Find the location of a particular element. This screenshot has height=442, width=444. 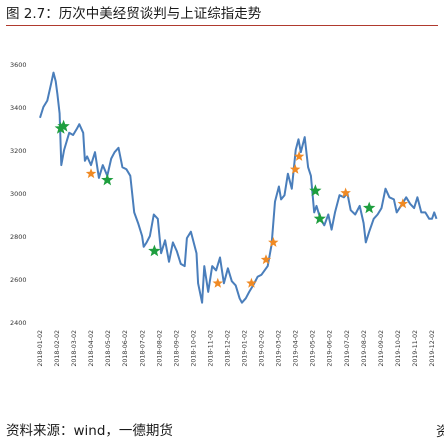

x-tick-label: 2018-11-02 is located at coordinates (210, 348).